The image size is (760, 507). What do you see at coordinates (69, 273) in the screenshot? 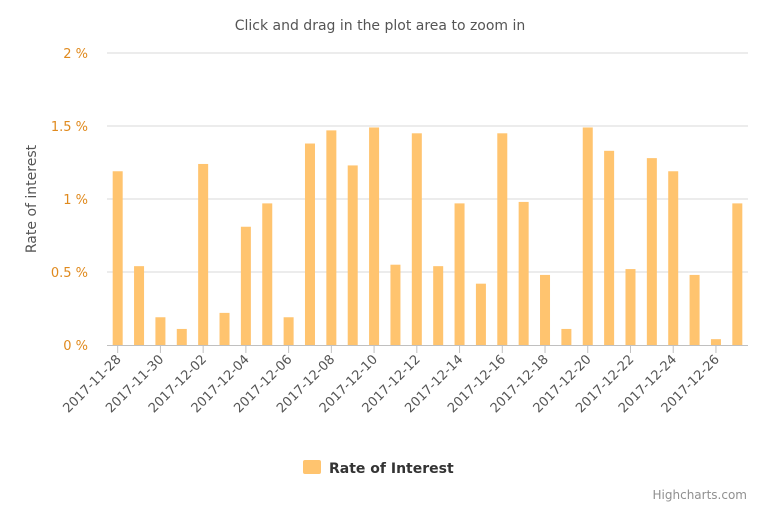
I see `y-tick-label: 0.5 %` at bounding box center [69, 273].